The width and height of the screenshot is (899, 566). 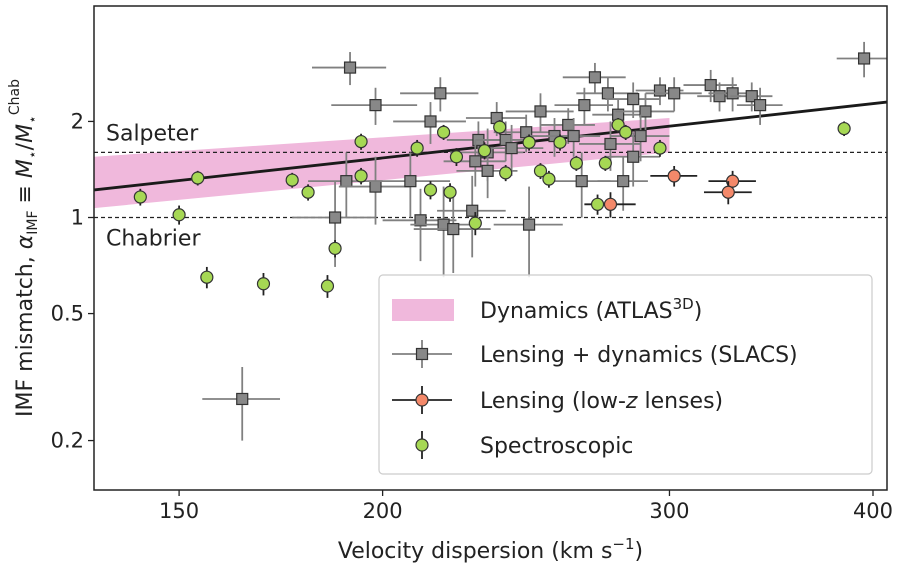 I want to click on salpeter-label: Salpeter, so click(x=152, y=133).